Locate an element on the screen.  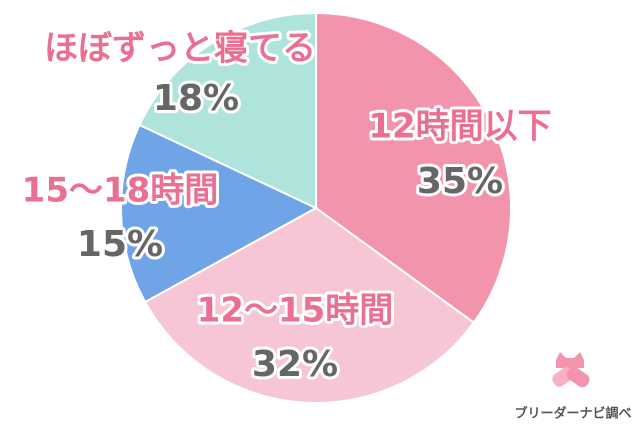
slice-label: 15〜18時間 is located at coordinates (120, 191).